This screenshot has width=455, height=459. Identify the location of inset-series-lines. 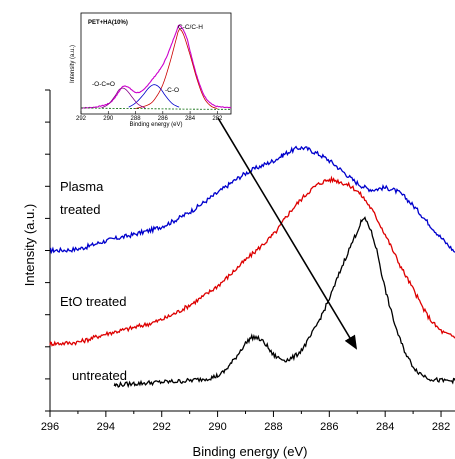
(156, 67).